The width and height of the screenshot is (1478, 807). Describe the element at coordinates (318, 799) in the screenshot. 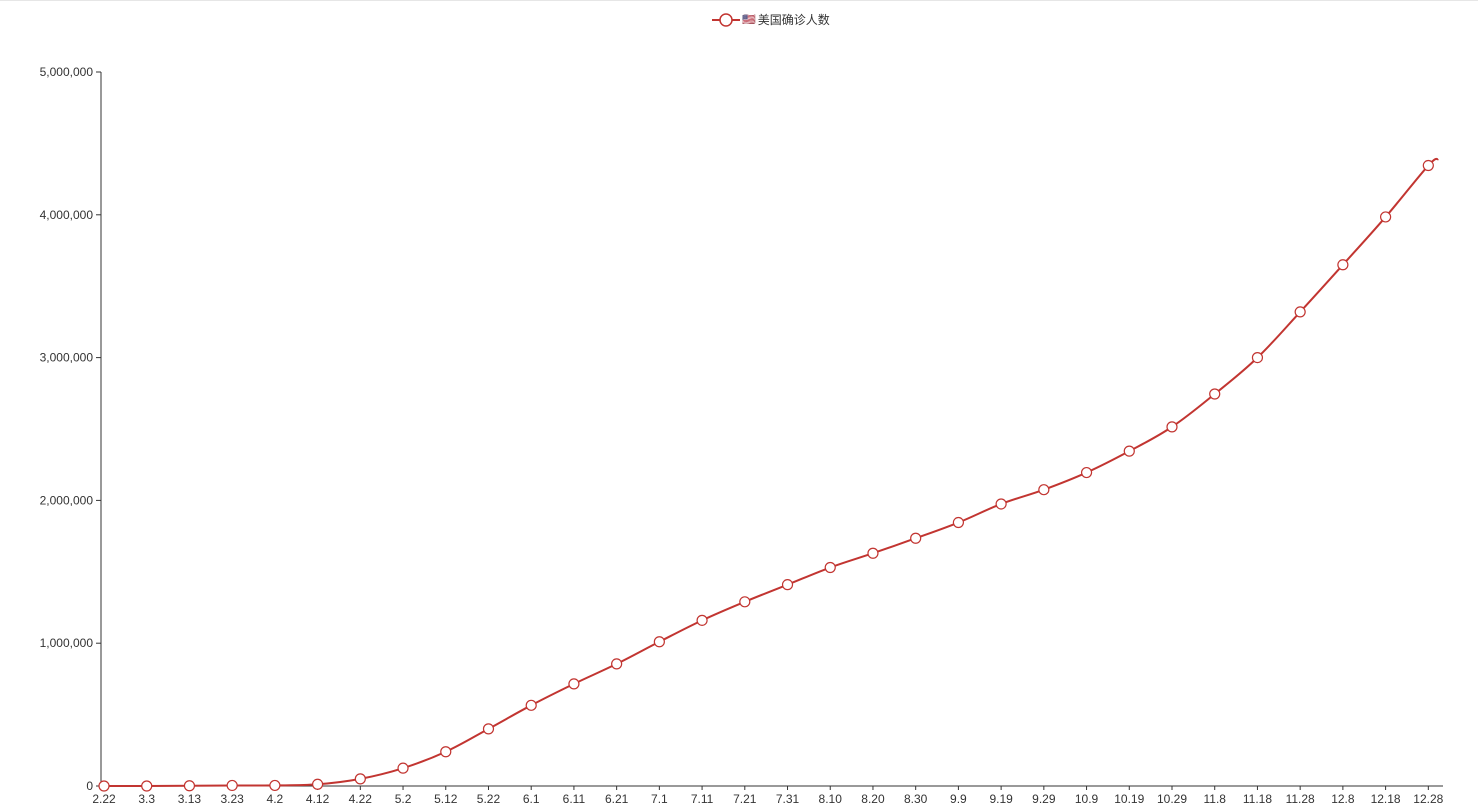

I see `x-tick-label: 4.12` at that location.